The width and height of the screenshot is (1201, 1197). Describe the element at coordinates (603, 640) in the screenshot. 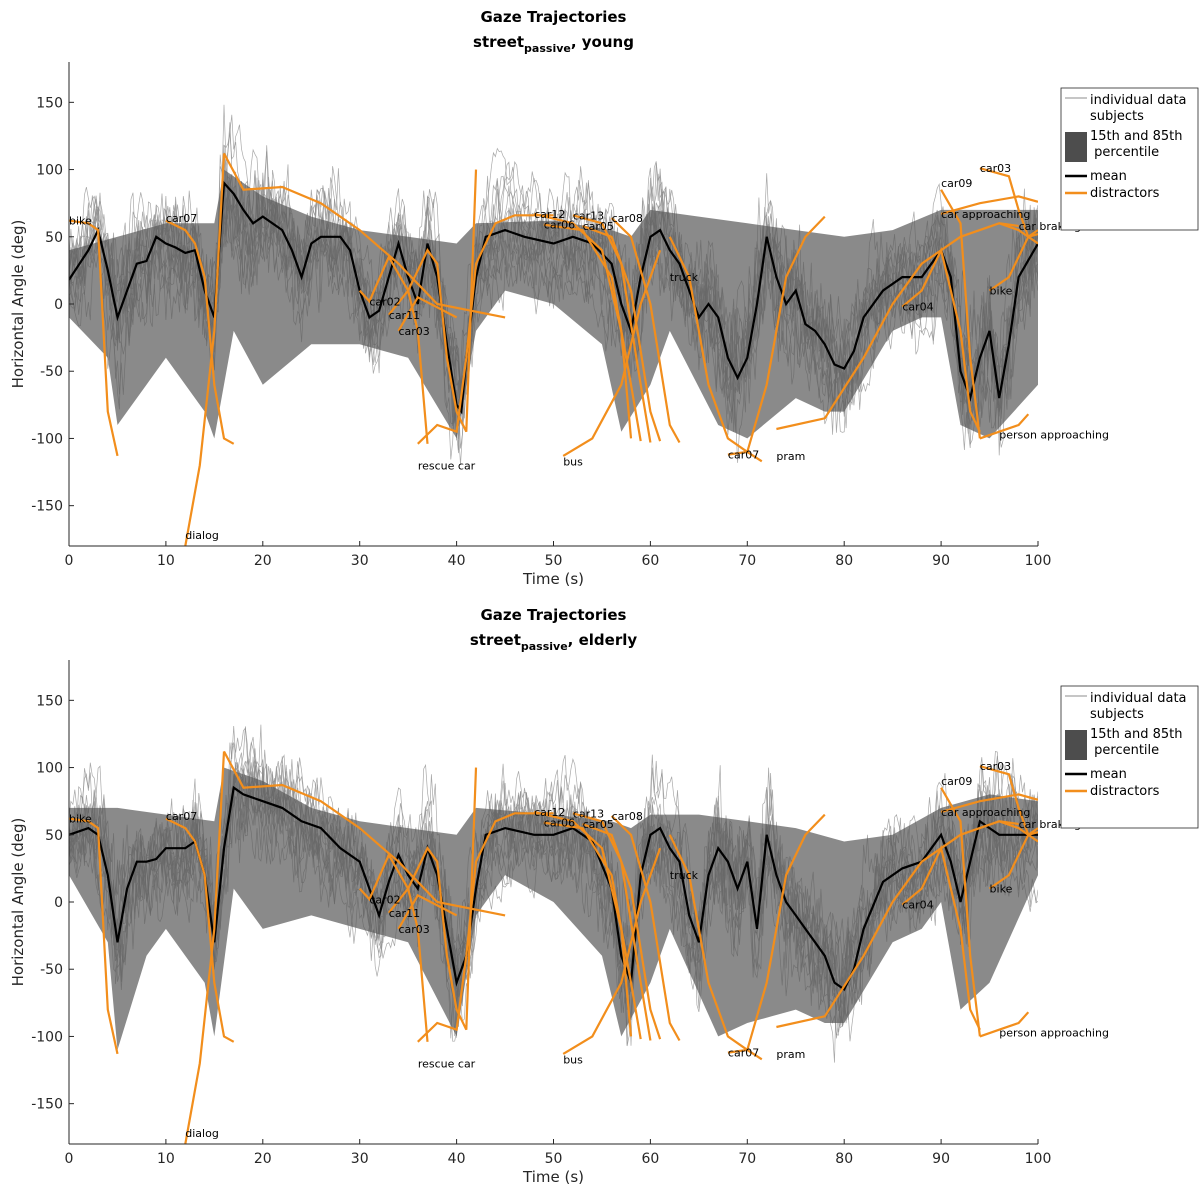

I see `subtitle-rest: , elderly` at that location.